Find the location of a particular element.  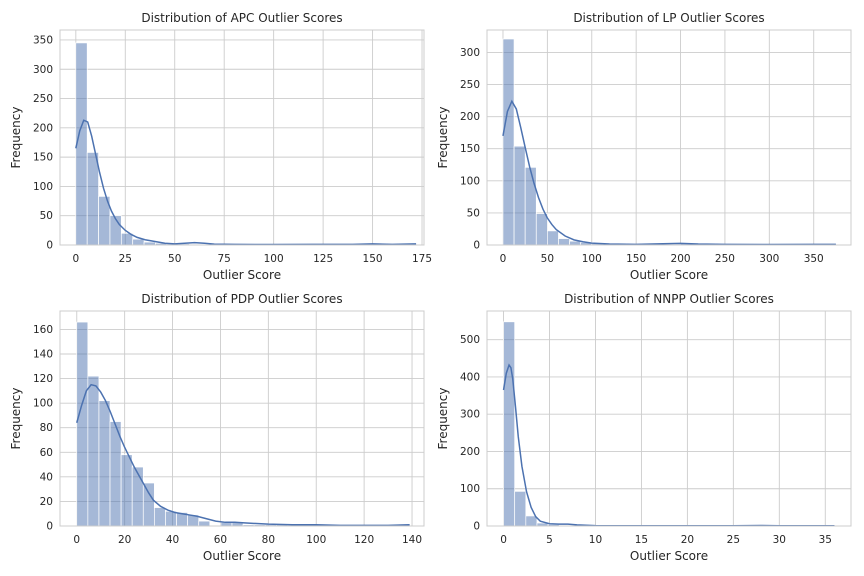

chart-title: Distribution of APC Outlier Scores is located at coordinates (241, 18).